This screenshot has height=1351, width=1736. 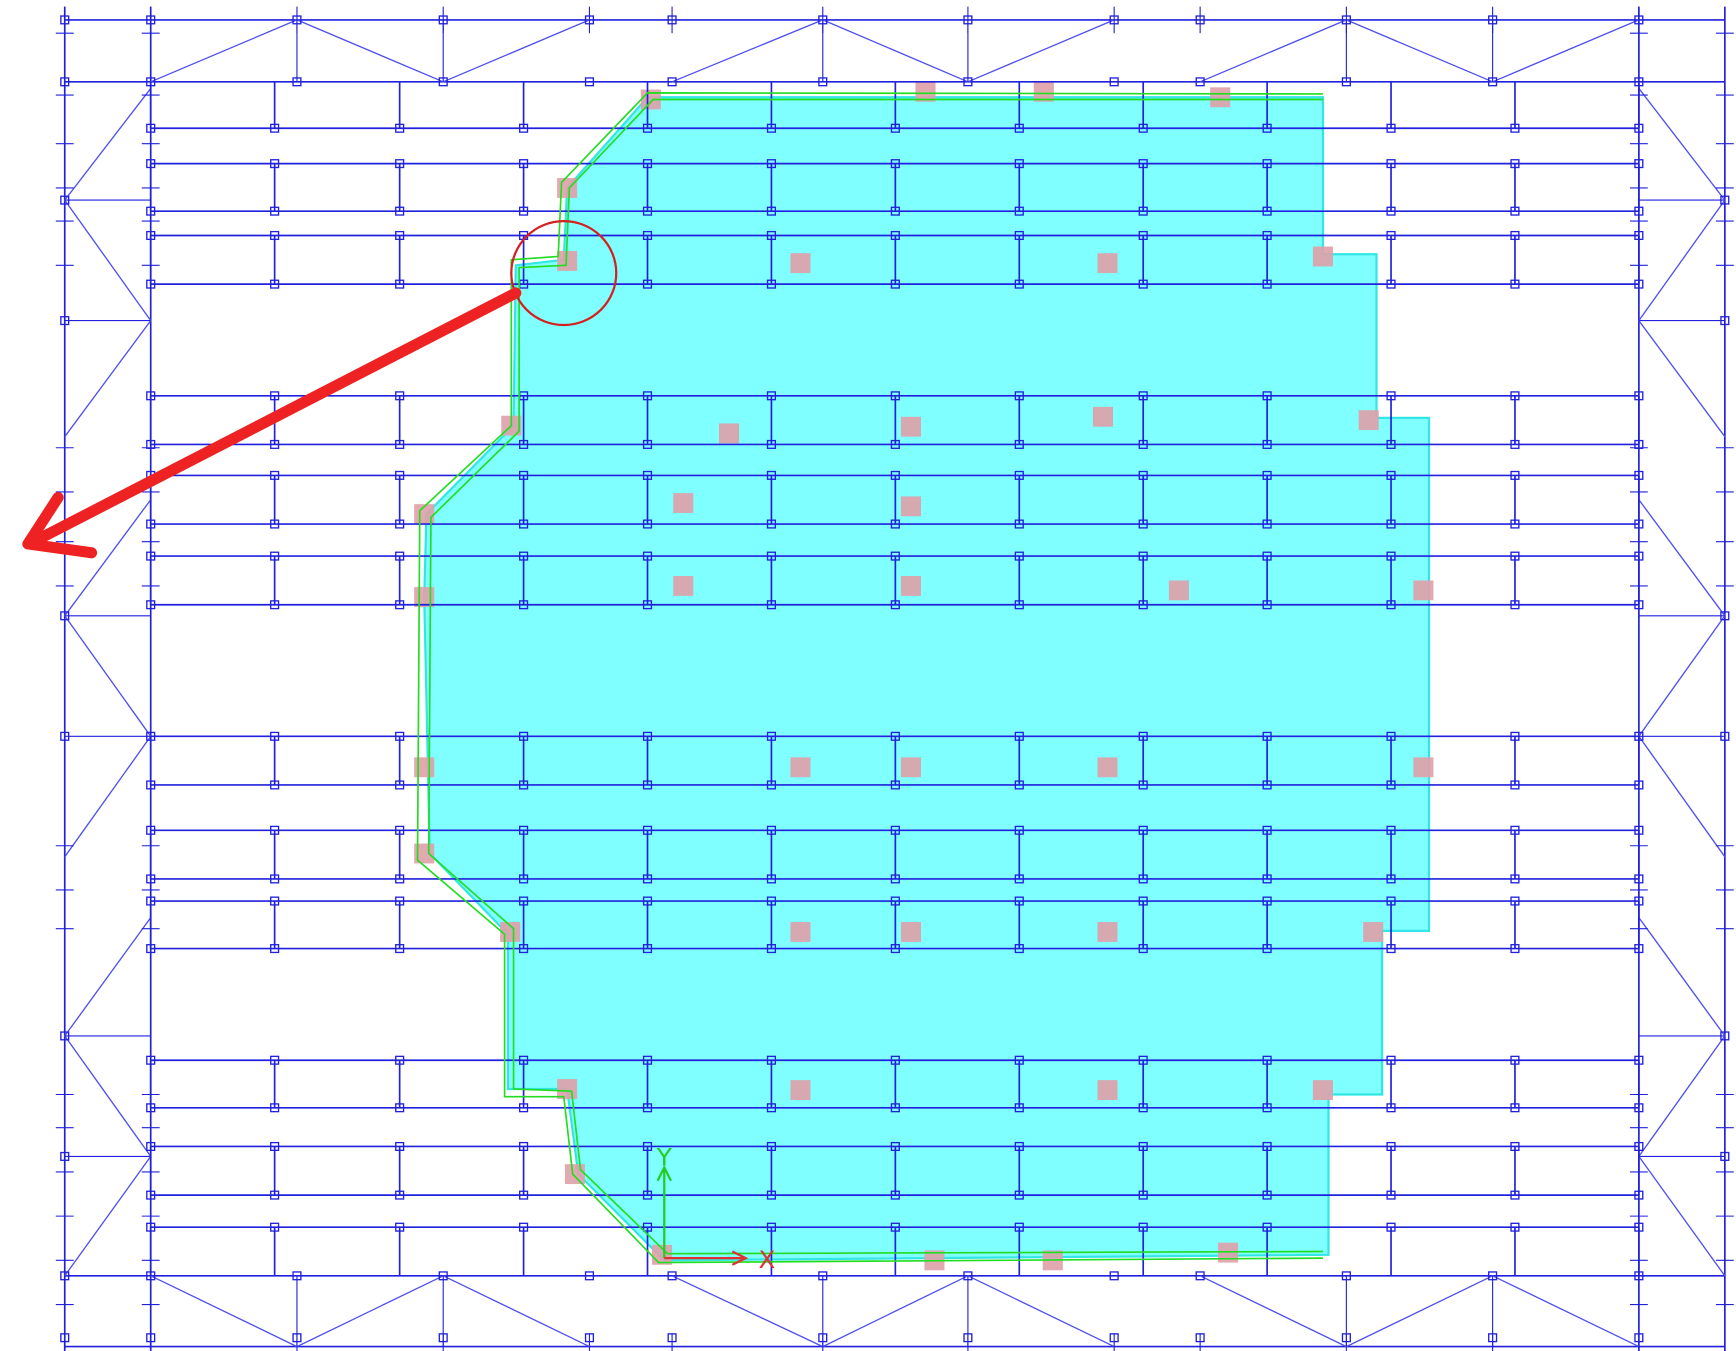 I want to click on truss, so click(x=1419, y=51).